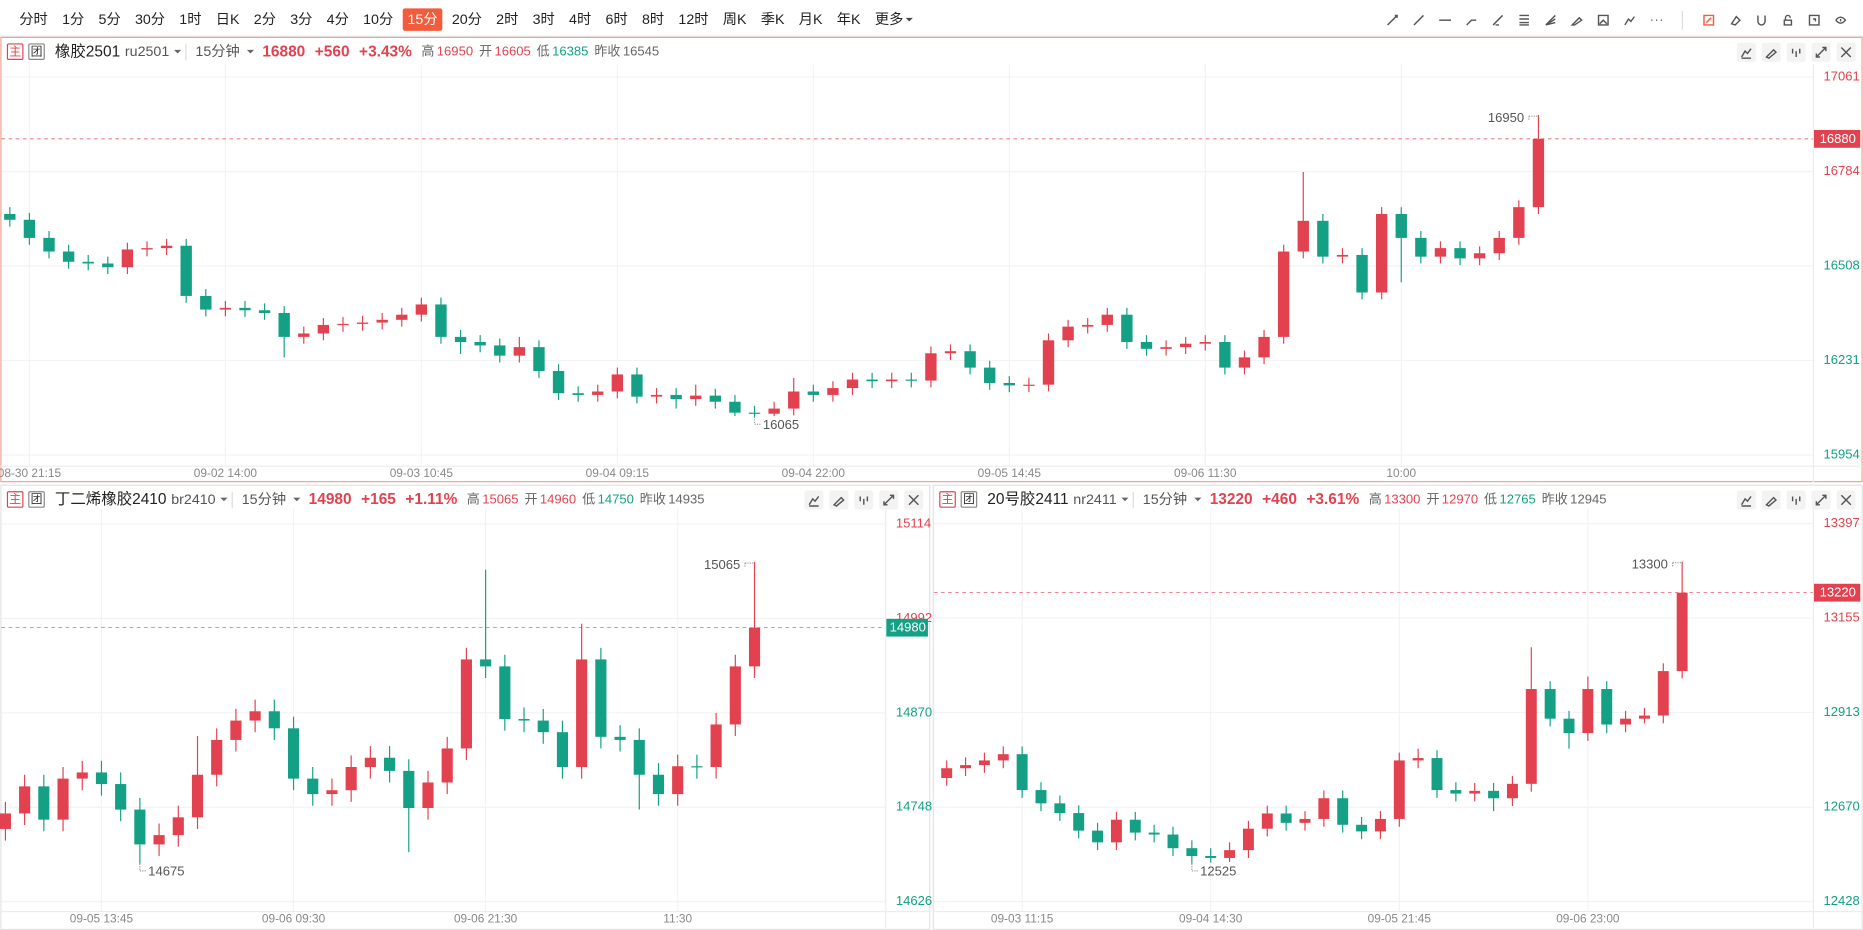 This screenshot has height=930, width=1863. What do you see at coordinates (811, 20) in the screenshot?
I see `toolbar-item: 月K` at bounding box center [811, 20].